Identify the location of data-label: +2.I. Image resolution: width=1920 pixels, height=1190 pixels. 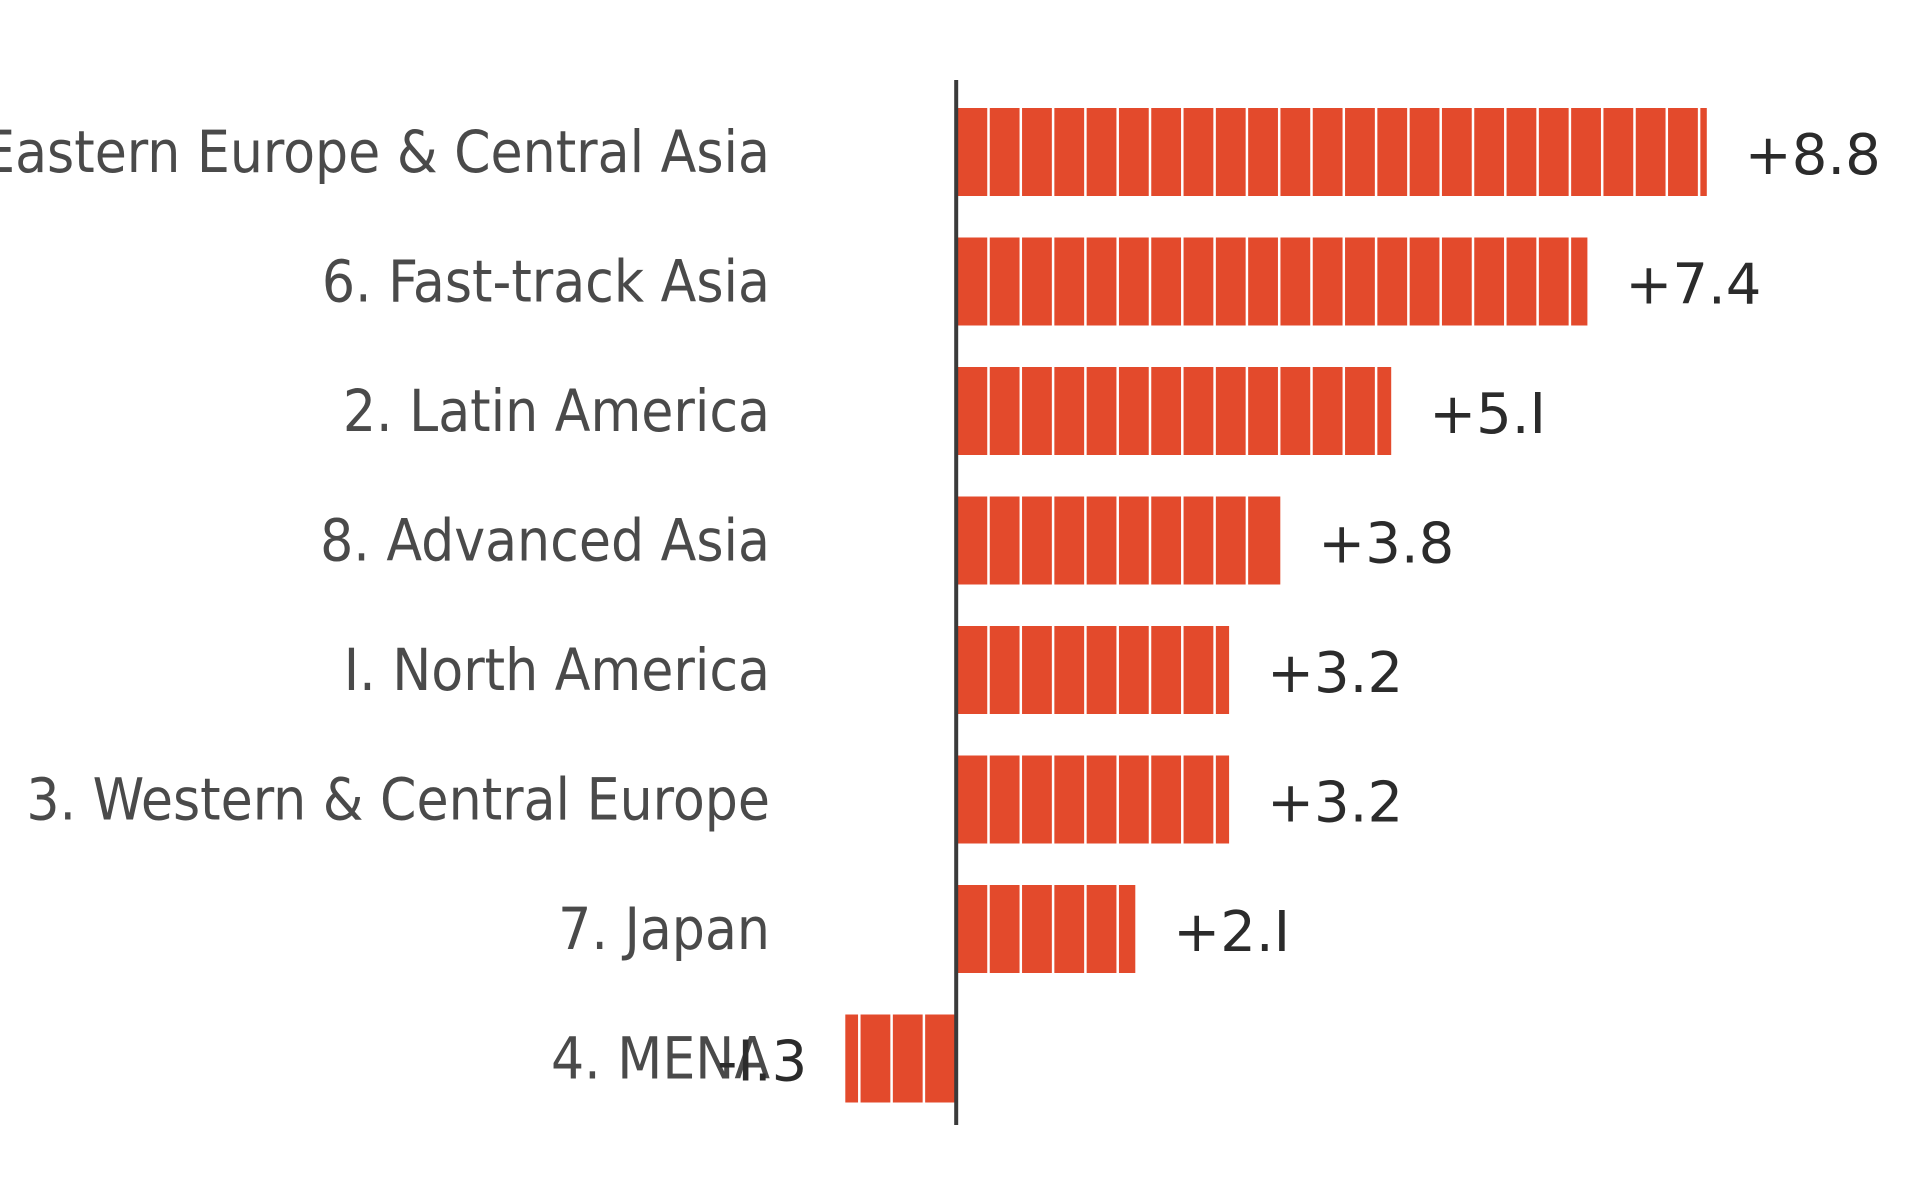
(1231, 932).